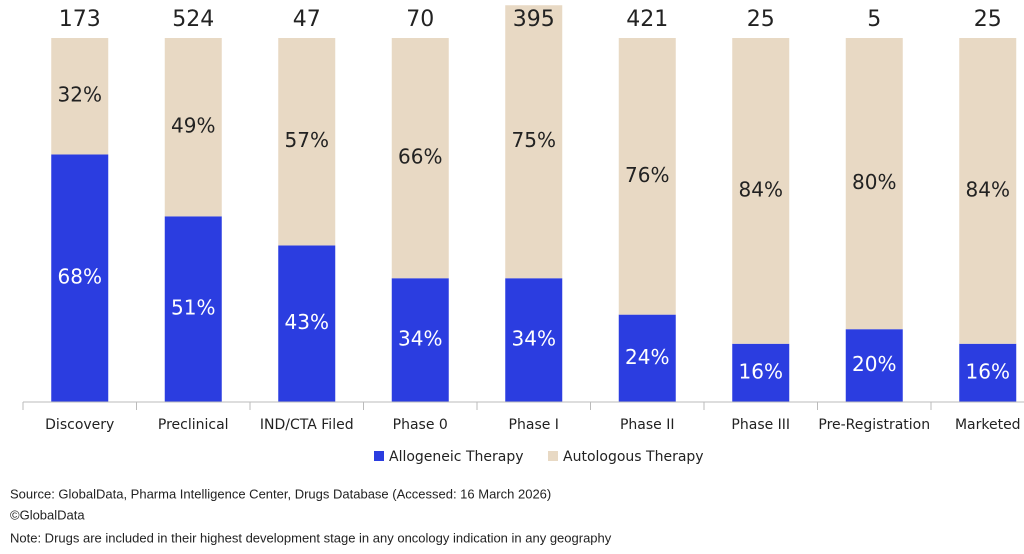  I want to click on data-label: 24%, so click(647, 357).